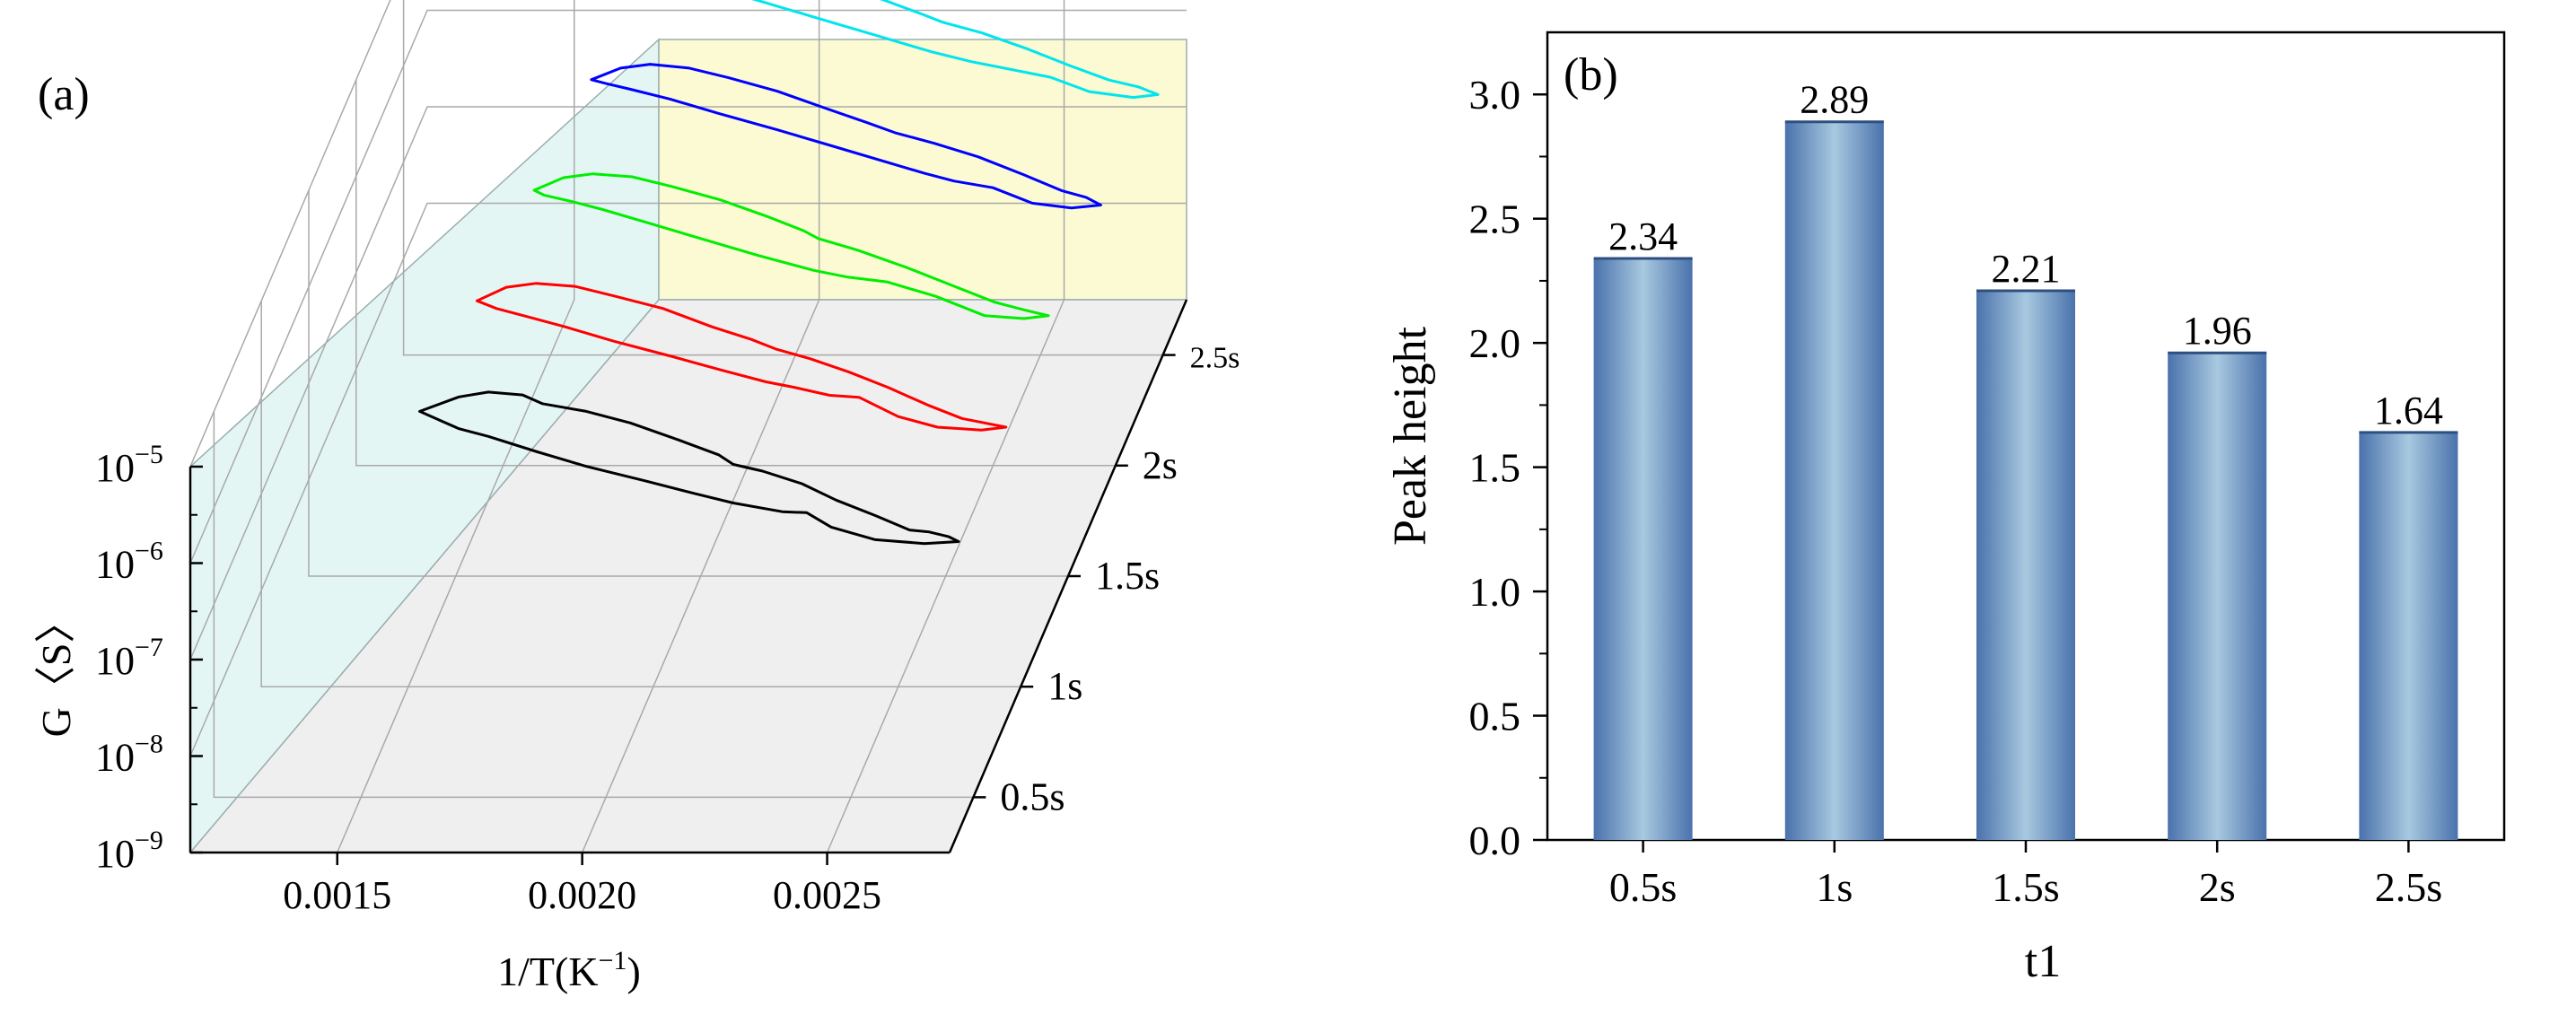 Image resolution: width=2576 pixels, height=1032 pixels. What do you see at coordinates (846, 136) in the screenshot?
I see `curve-2s` at bounding box center [846, 136].